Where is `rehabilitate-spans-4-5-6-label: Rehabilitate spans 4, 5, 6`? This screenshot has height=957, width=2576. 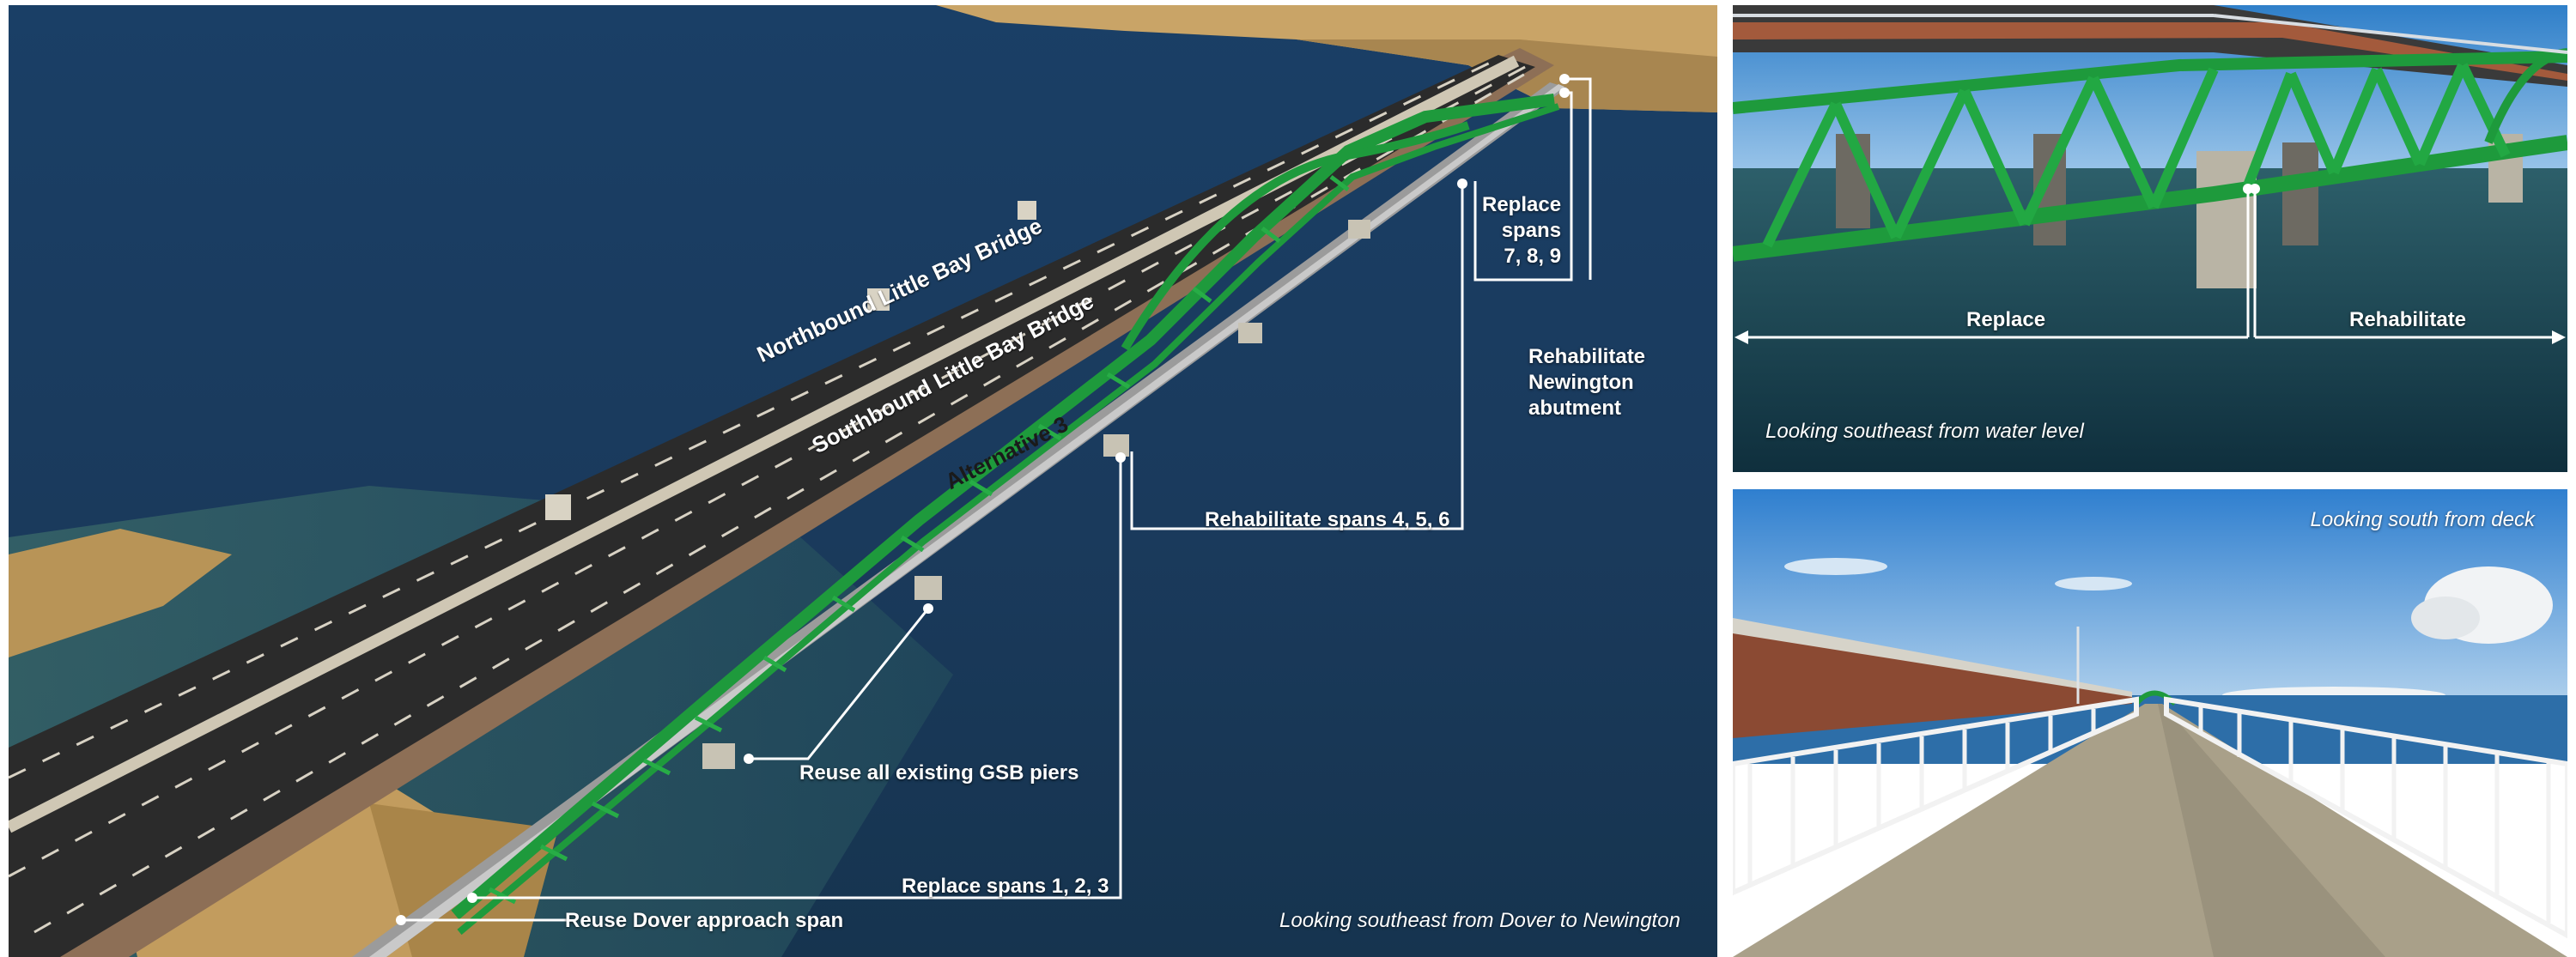
rehabilitate-spans-4-5-6-label: Rehabilitate spans 4, 5, 6 is located at coordinates (1327, 519).